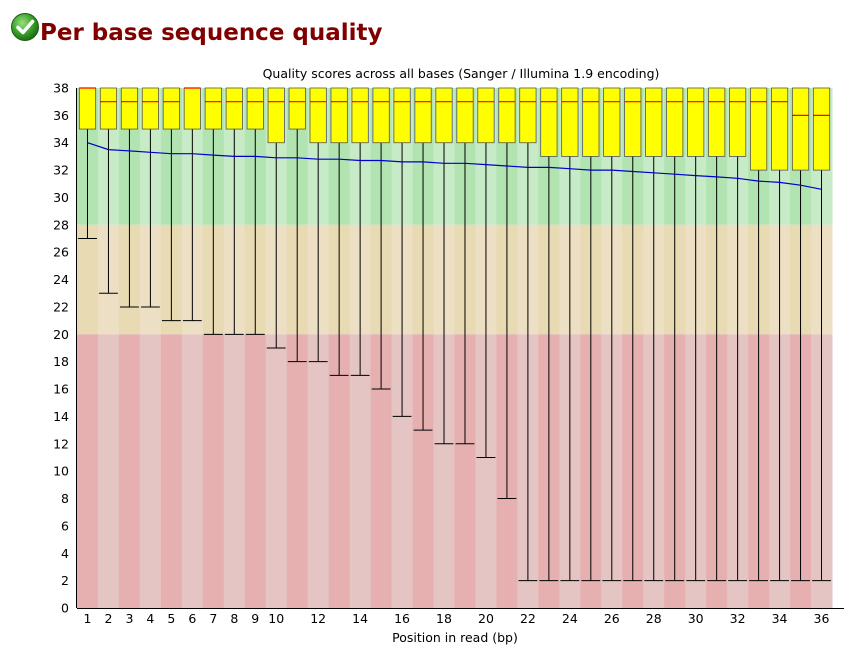 The height and width of the screenshot is (649, 858). I want to click on x-tick-label: 6, so click(192, 618).